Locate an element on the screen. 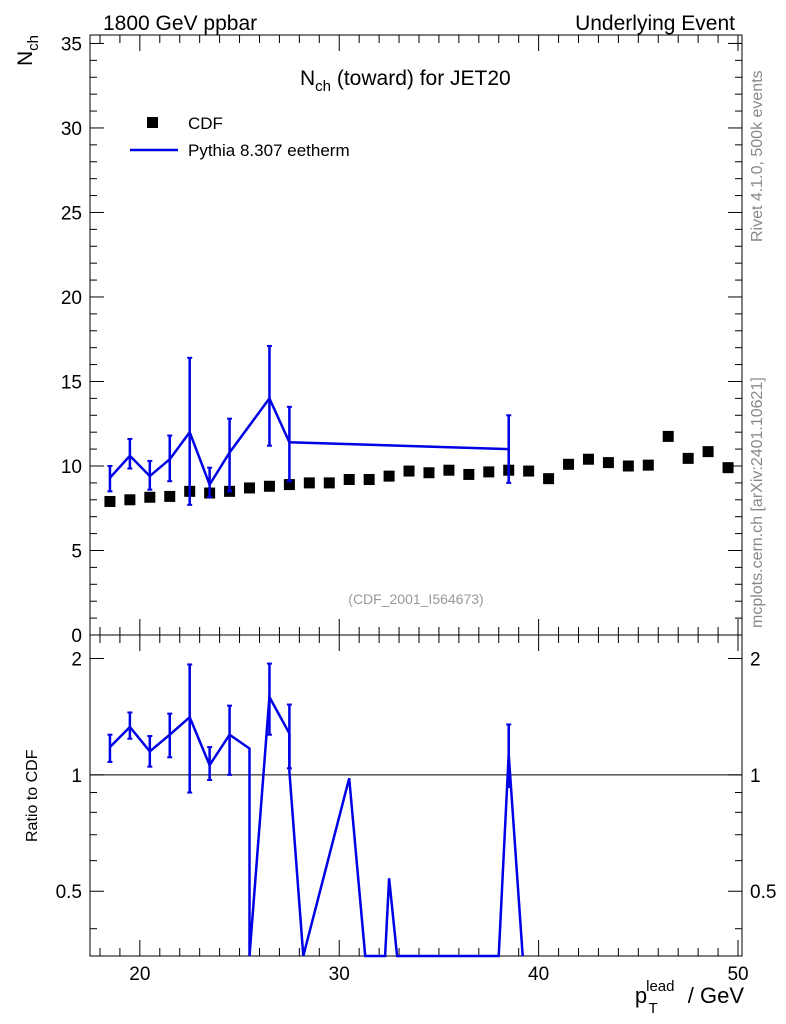  main-y-tick-label: 5 is located at coordinates (76, 551).